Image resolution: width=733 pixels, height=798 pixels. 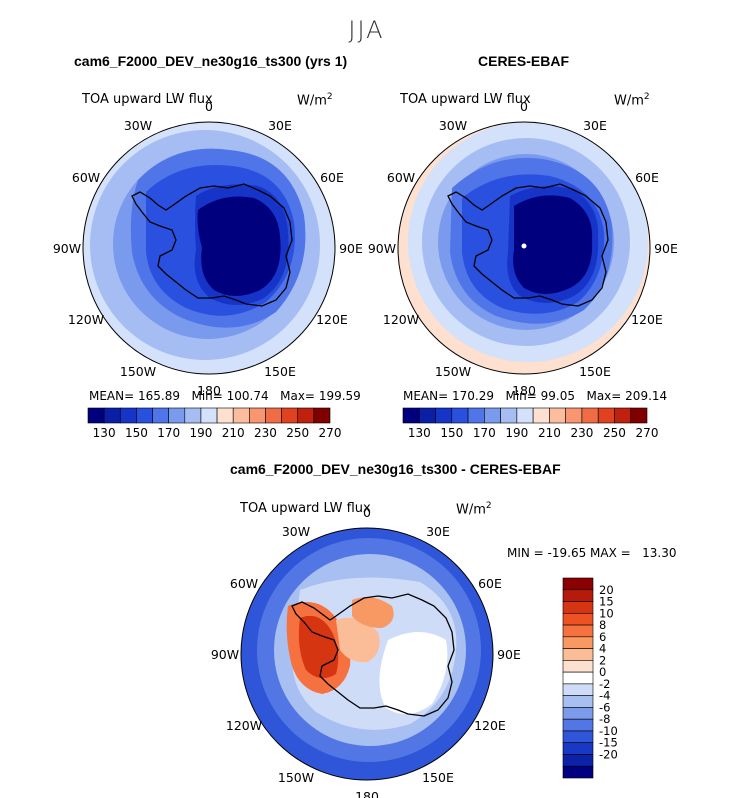 What do you see at coordinates (592, 553) in the screenshot?
I see `panel-3-minmax: MIN = -19.65 MAX = 13.30` at bounding box center [592, 553].